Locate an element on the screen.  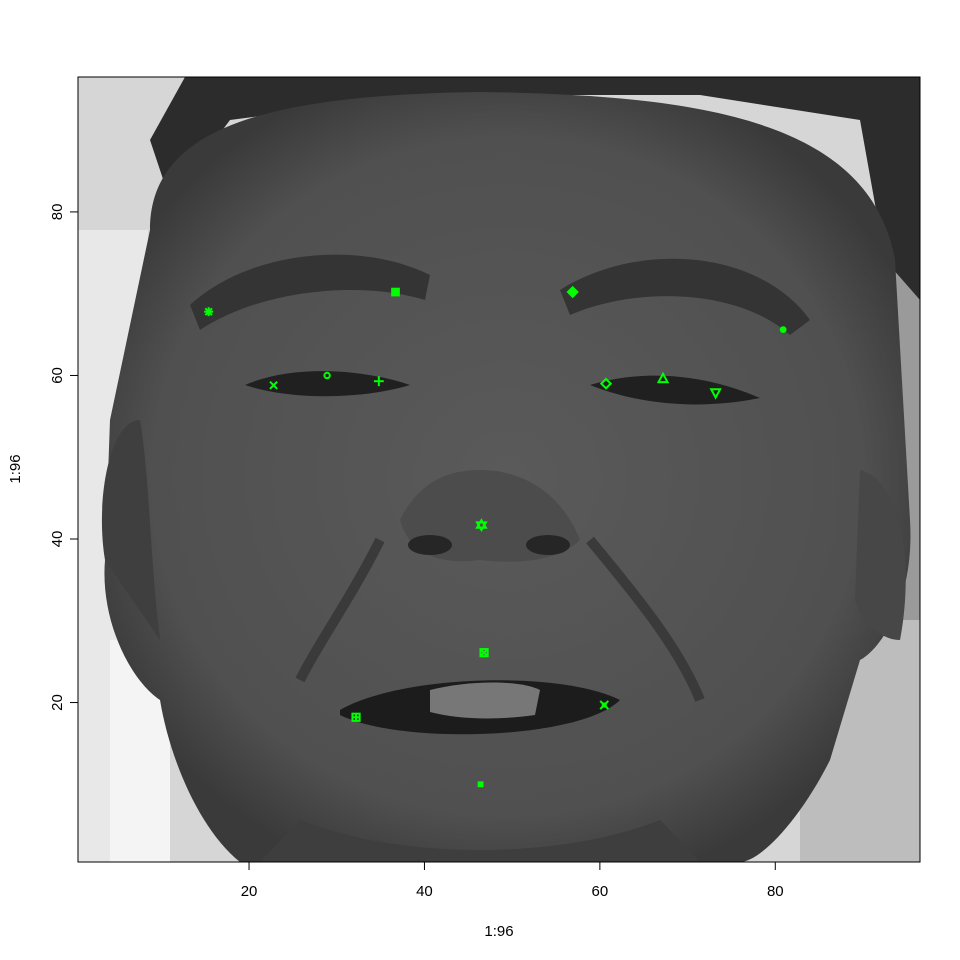
marker-right-eyebrow-inner is located at coordinates (572, 292).